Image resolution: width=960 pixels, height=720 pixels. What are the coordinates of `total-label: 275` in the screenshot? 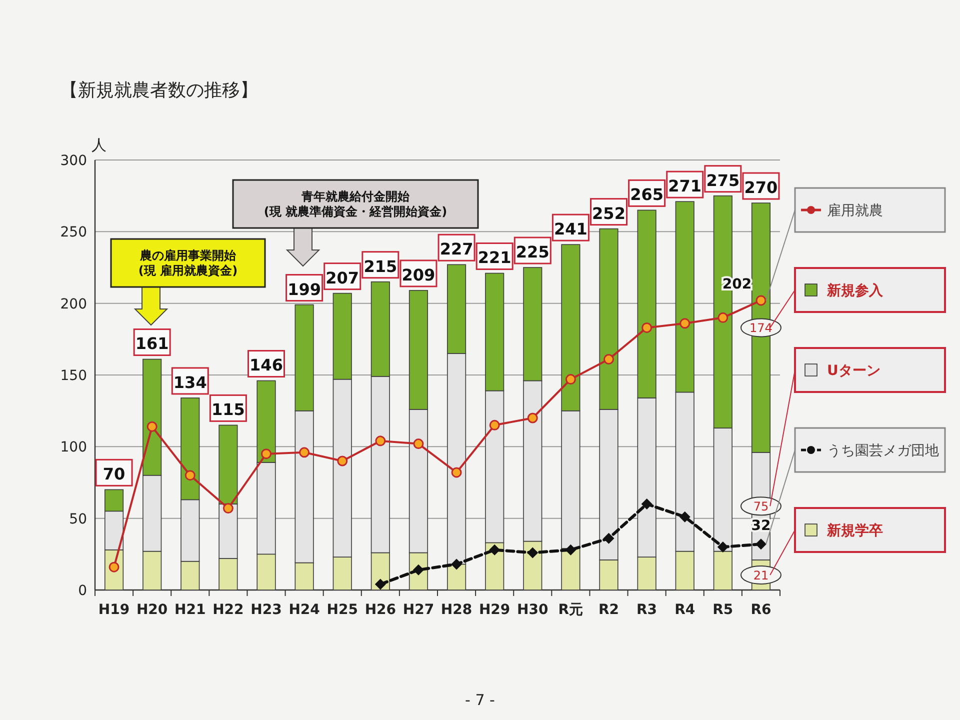 It's located at (723, 180).